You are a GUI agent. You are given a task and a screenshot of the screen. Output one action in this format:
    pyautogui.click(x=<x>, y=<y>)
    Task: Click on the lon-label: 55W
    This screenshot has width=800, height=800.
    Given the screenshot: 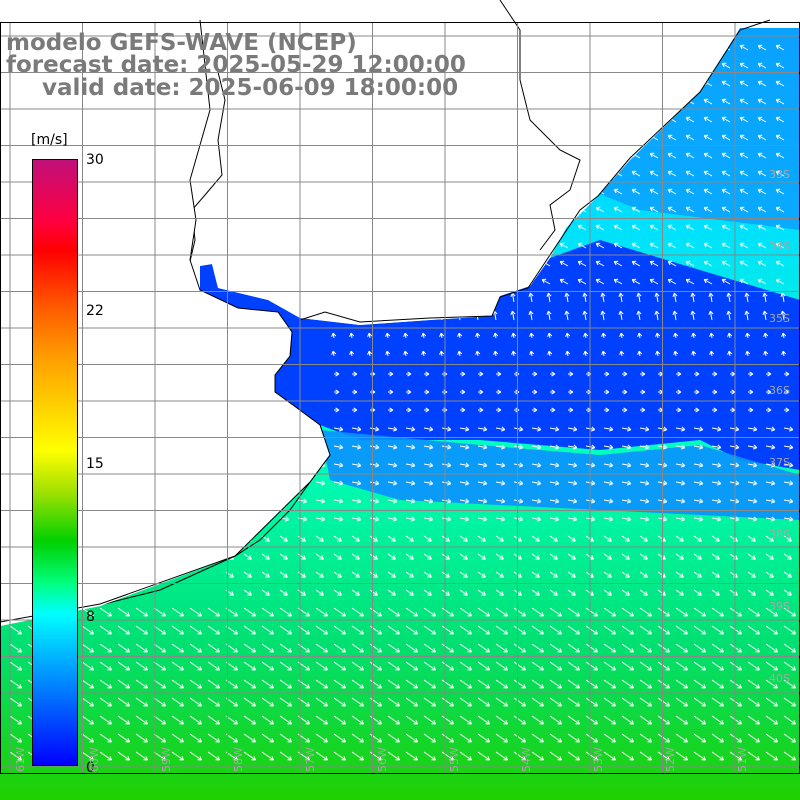 What is the action you would take?
    pyautogui.click(x=454, y=759)
    